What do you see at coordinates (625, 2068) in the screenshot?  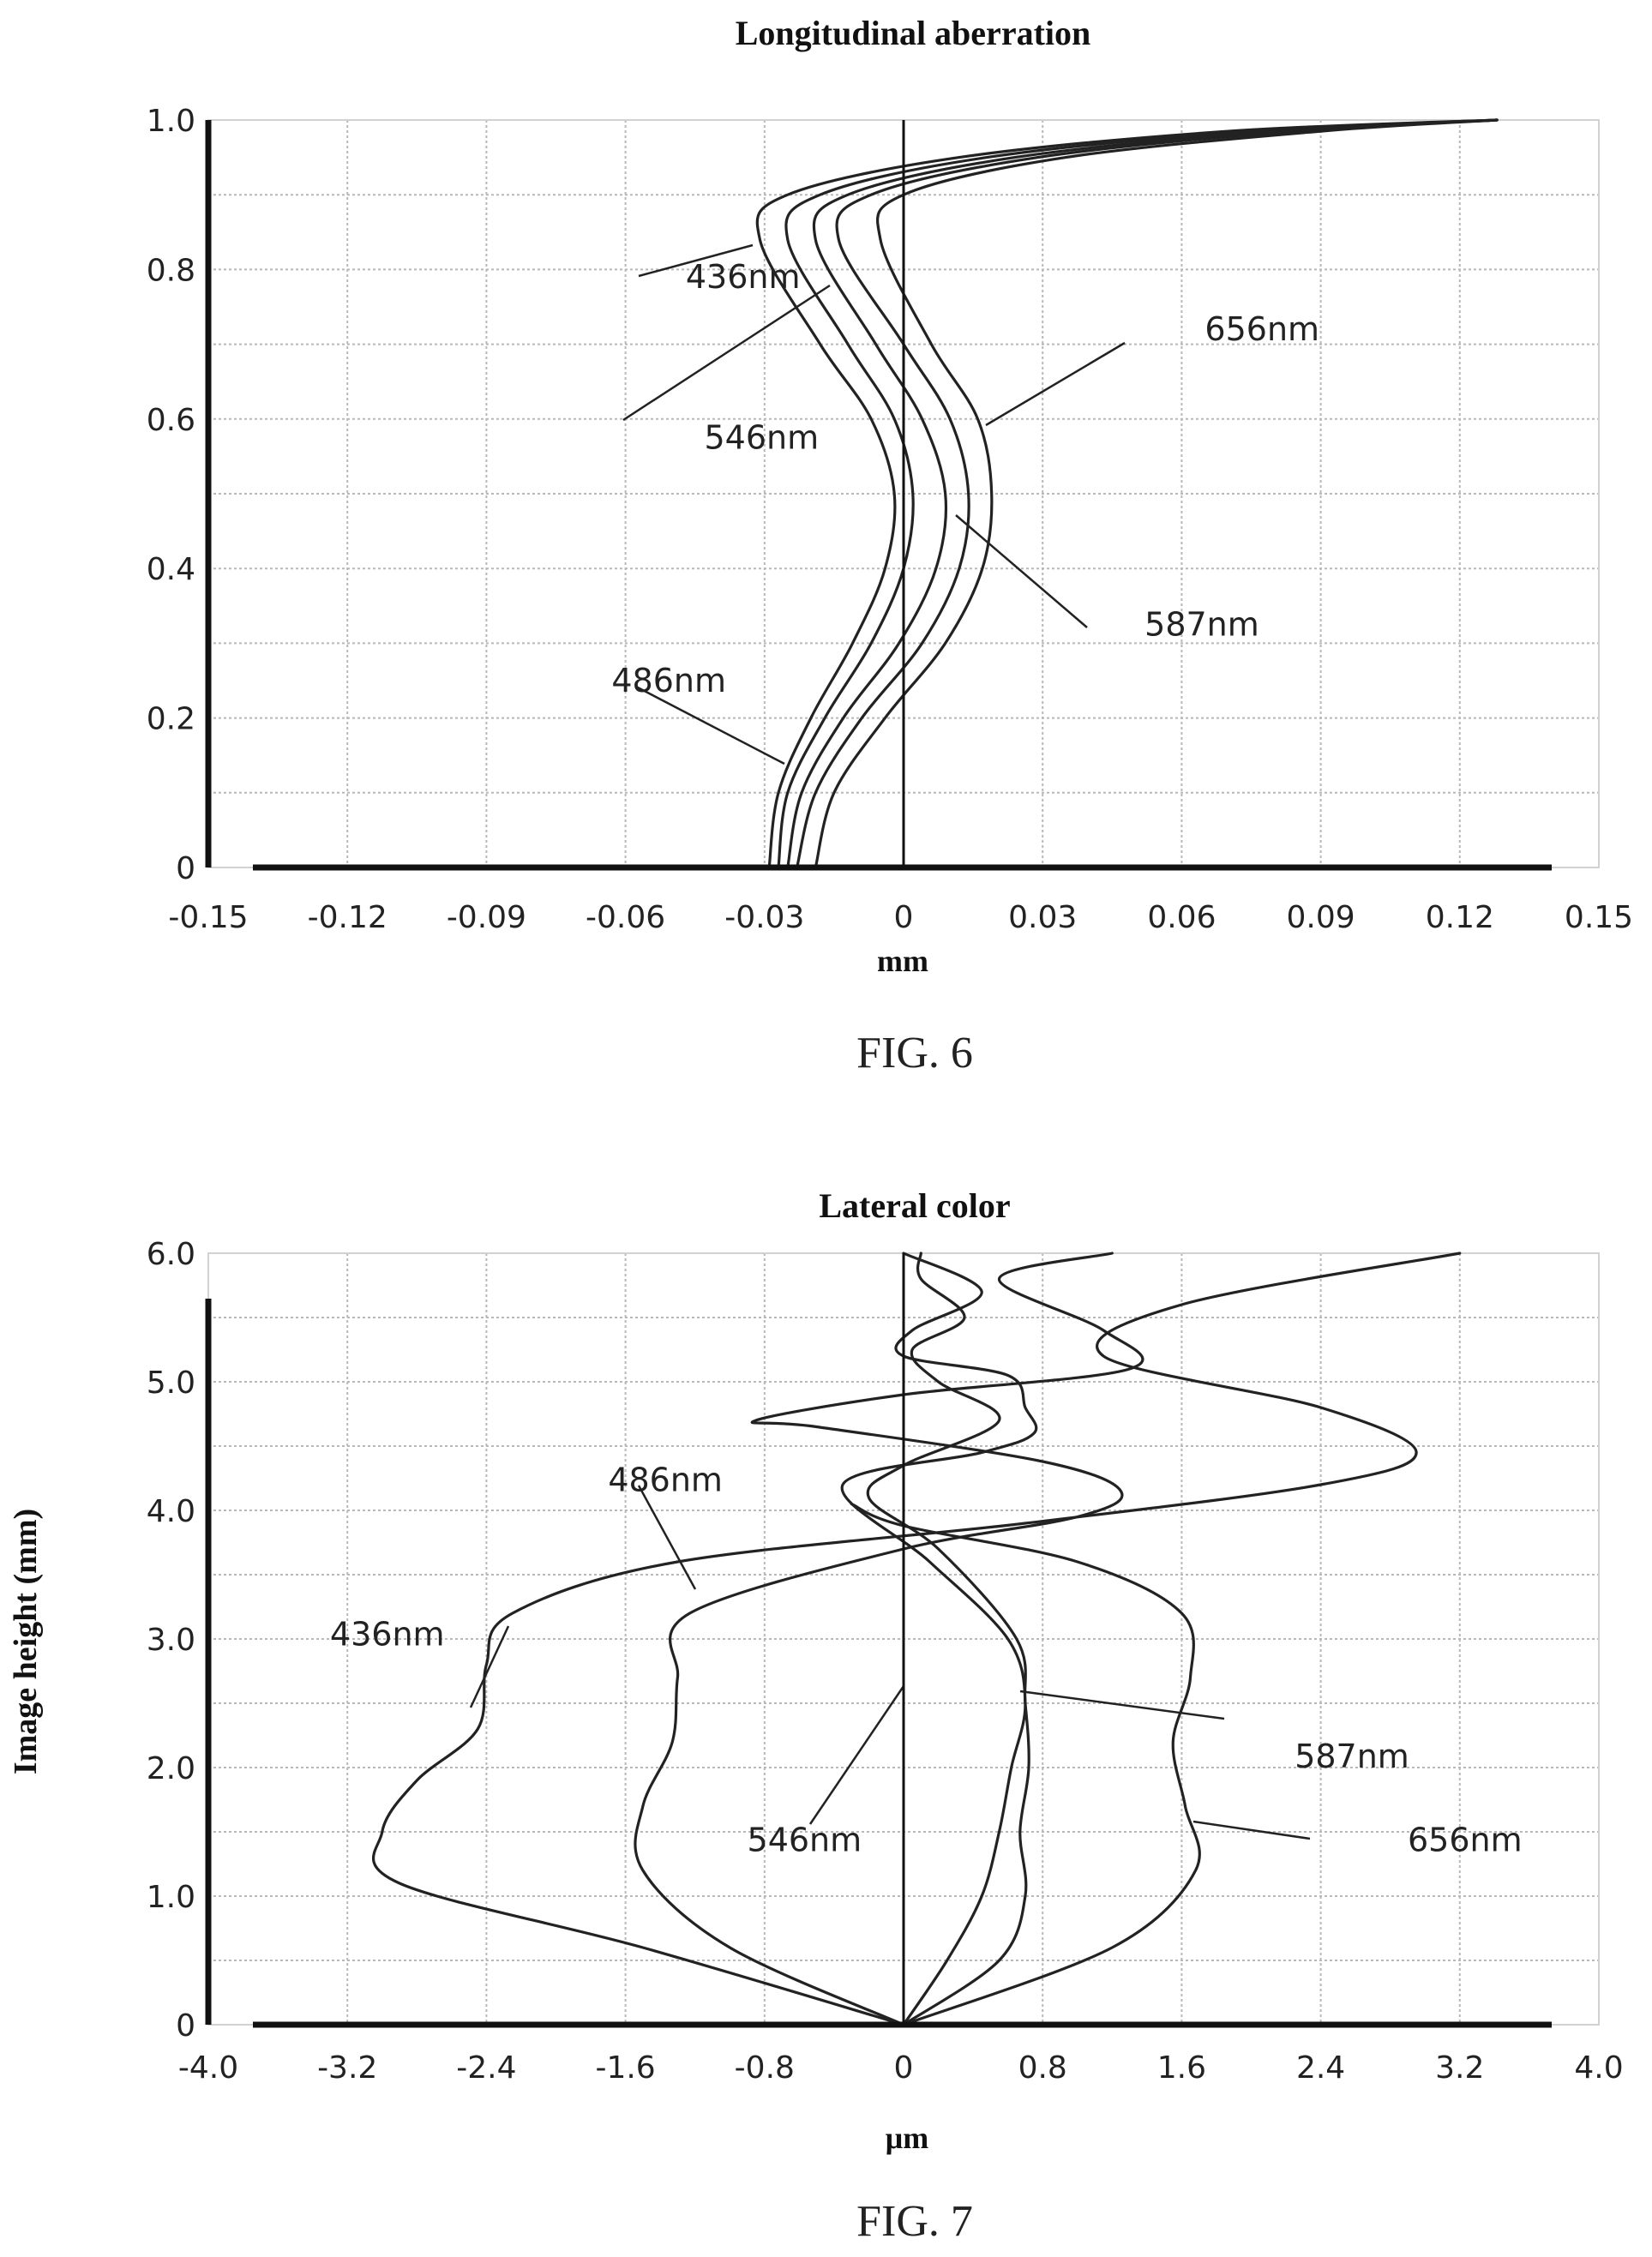 I see `x-tick-label: -1.6` at bounding box center [625, 2068].